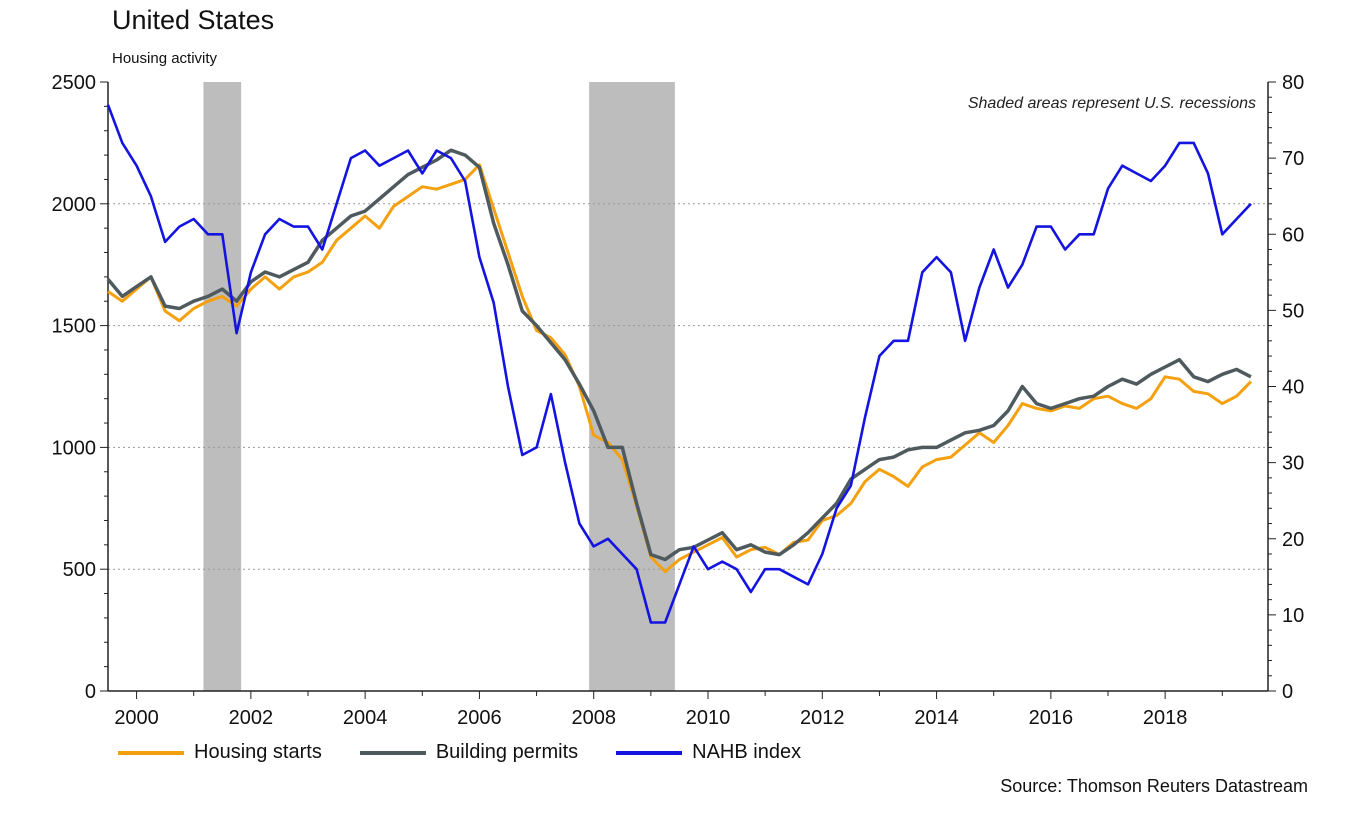  What do you see at coordinates (747, 752) in the screenshot?
I see `legend-label-nahb-index: NAHB index` at bounding box center [747, 752].